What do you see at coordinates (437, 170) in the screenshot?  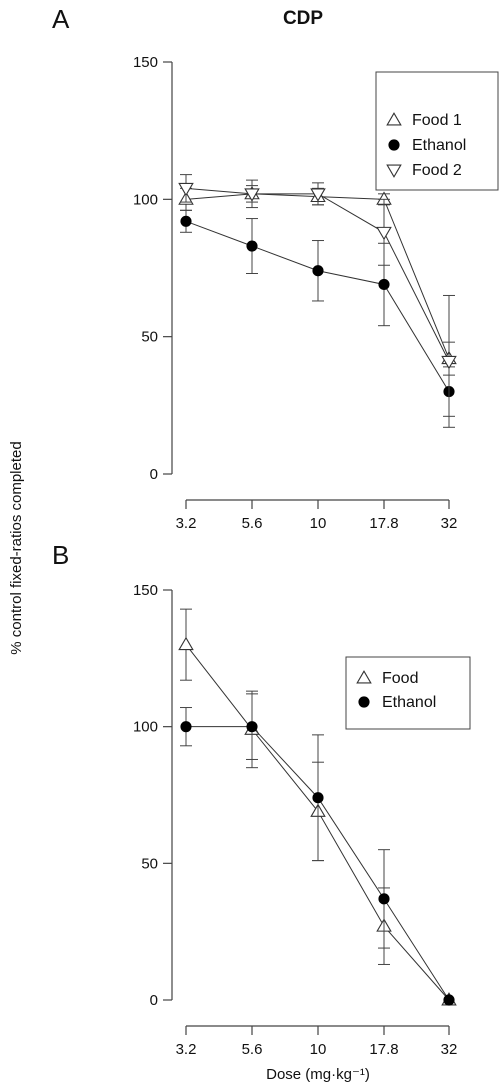 I see `legend-label: Food 2` at bounding box center [437, 170].